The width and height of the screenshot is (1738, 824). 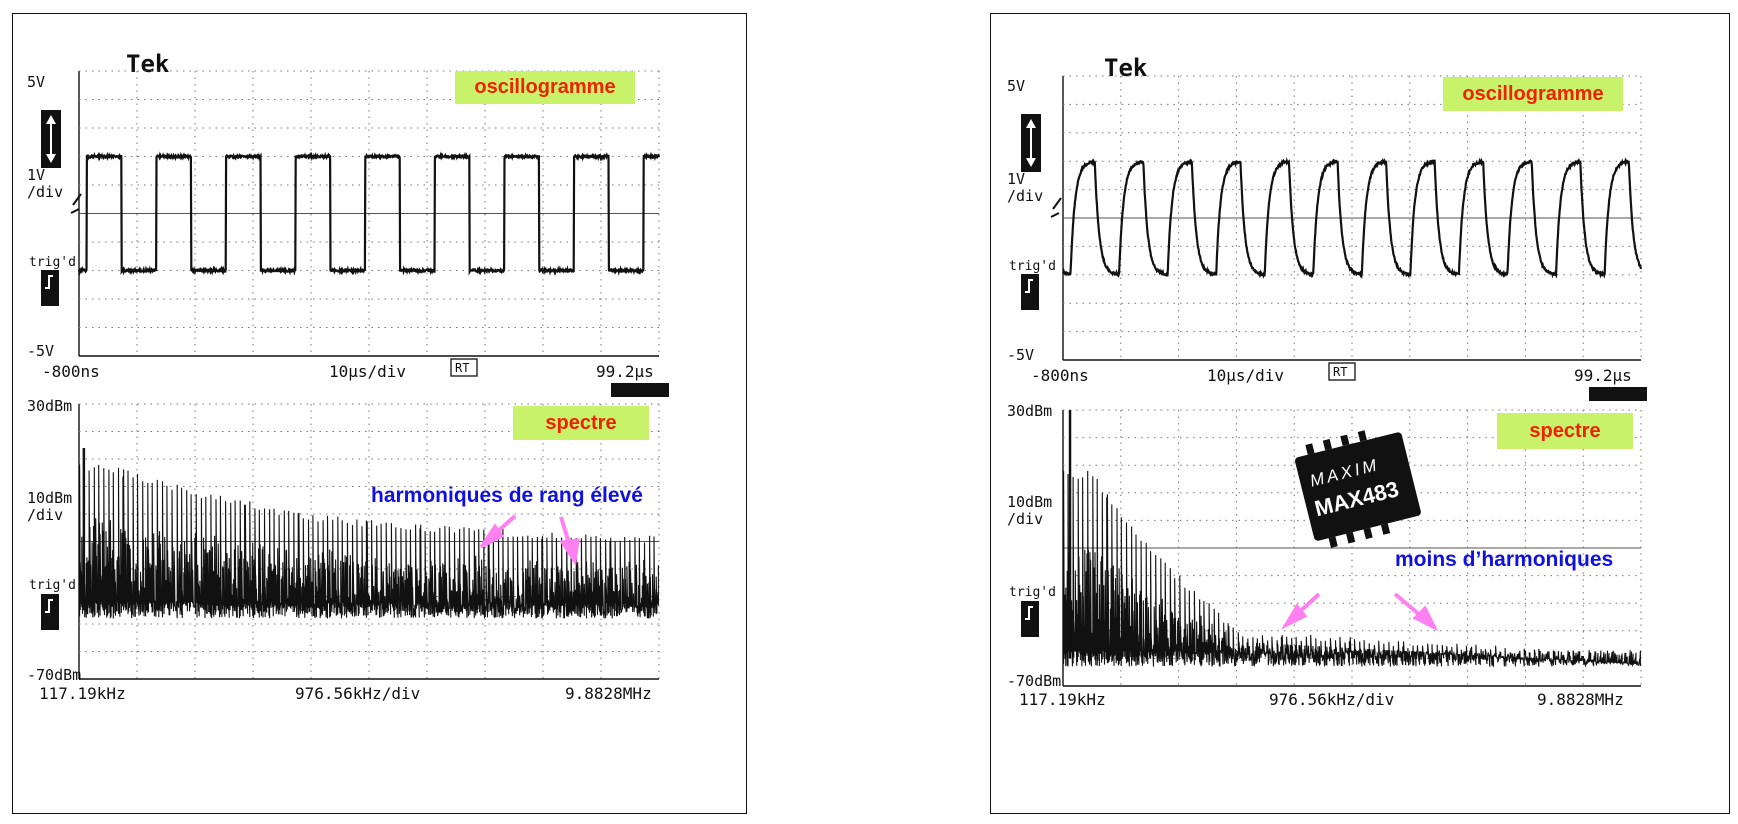 I want to click on harmonics-annotation: harmoniques de rang élevé, so click(x=507, y=495).